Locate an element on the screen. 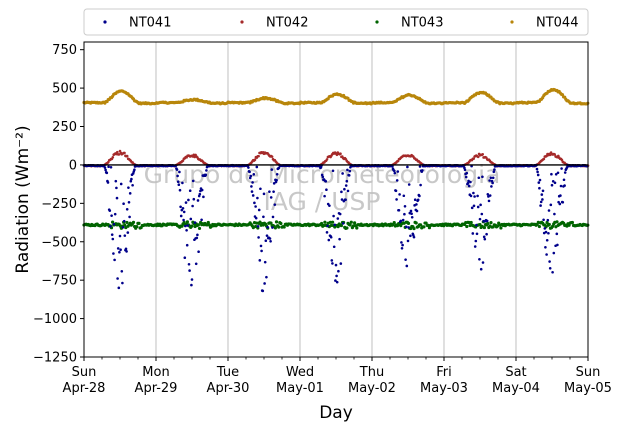 The image size is (623, 431). x-tick-date: May-04 is located at coordinates (516, 388).